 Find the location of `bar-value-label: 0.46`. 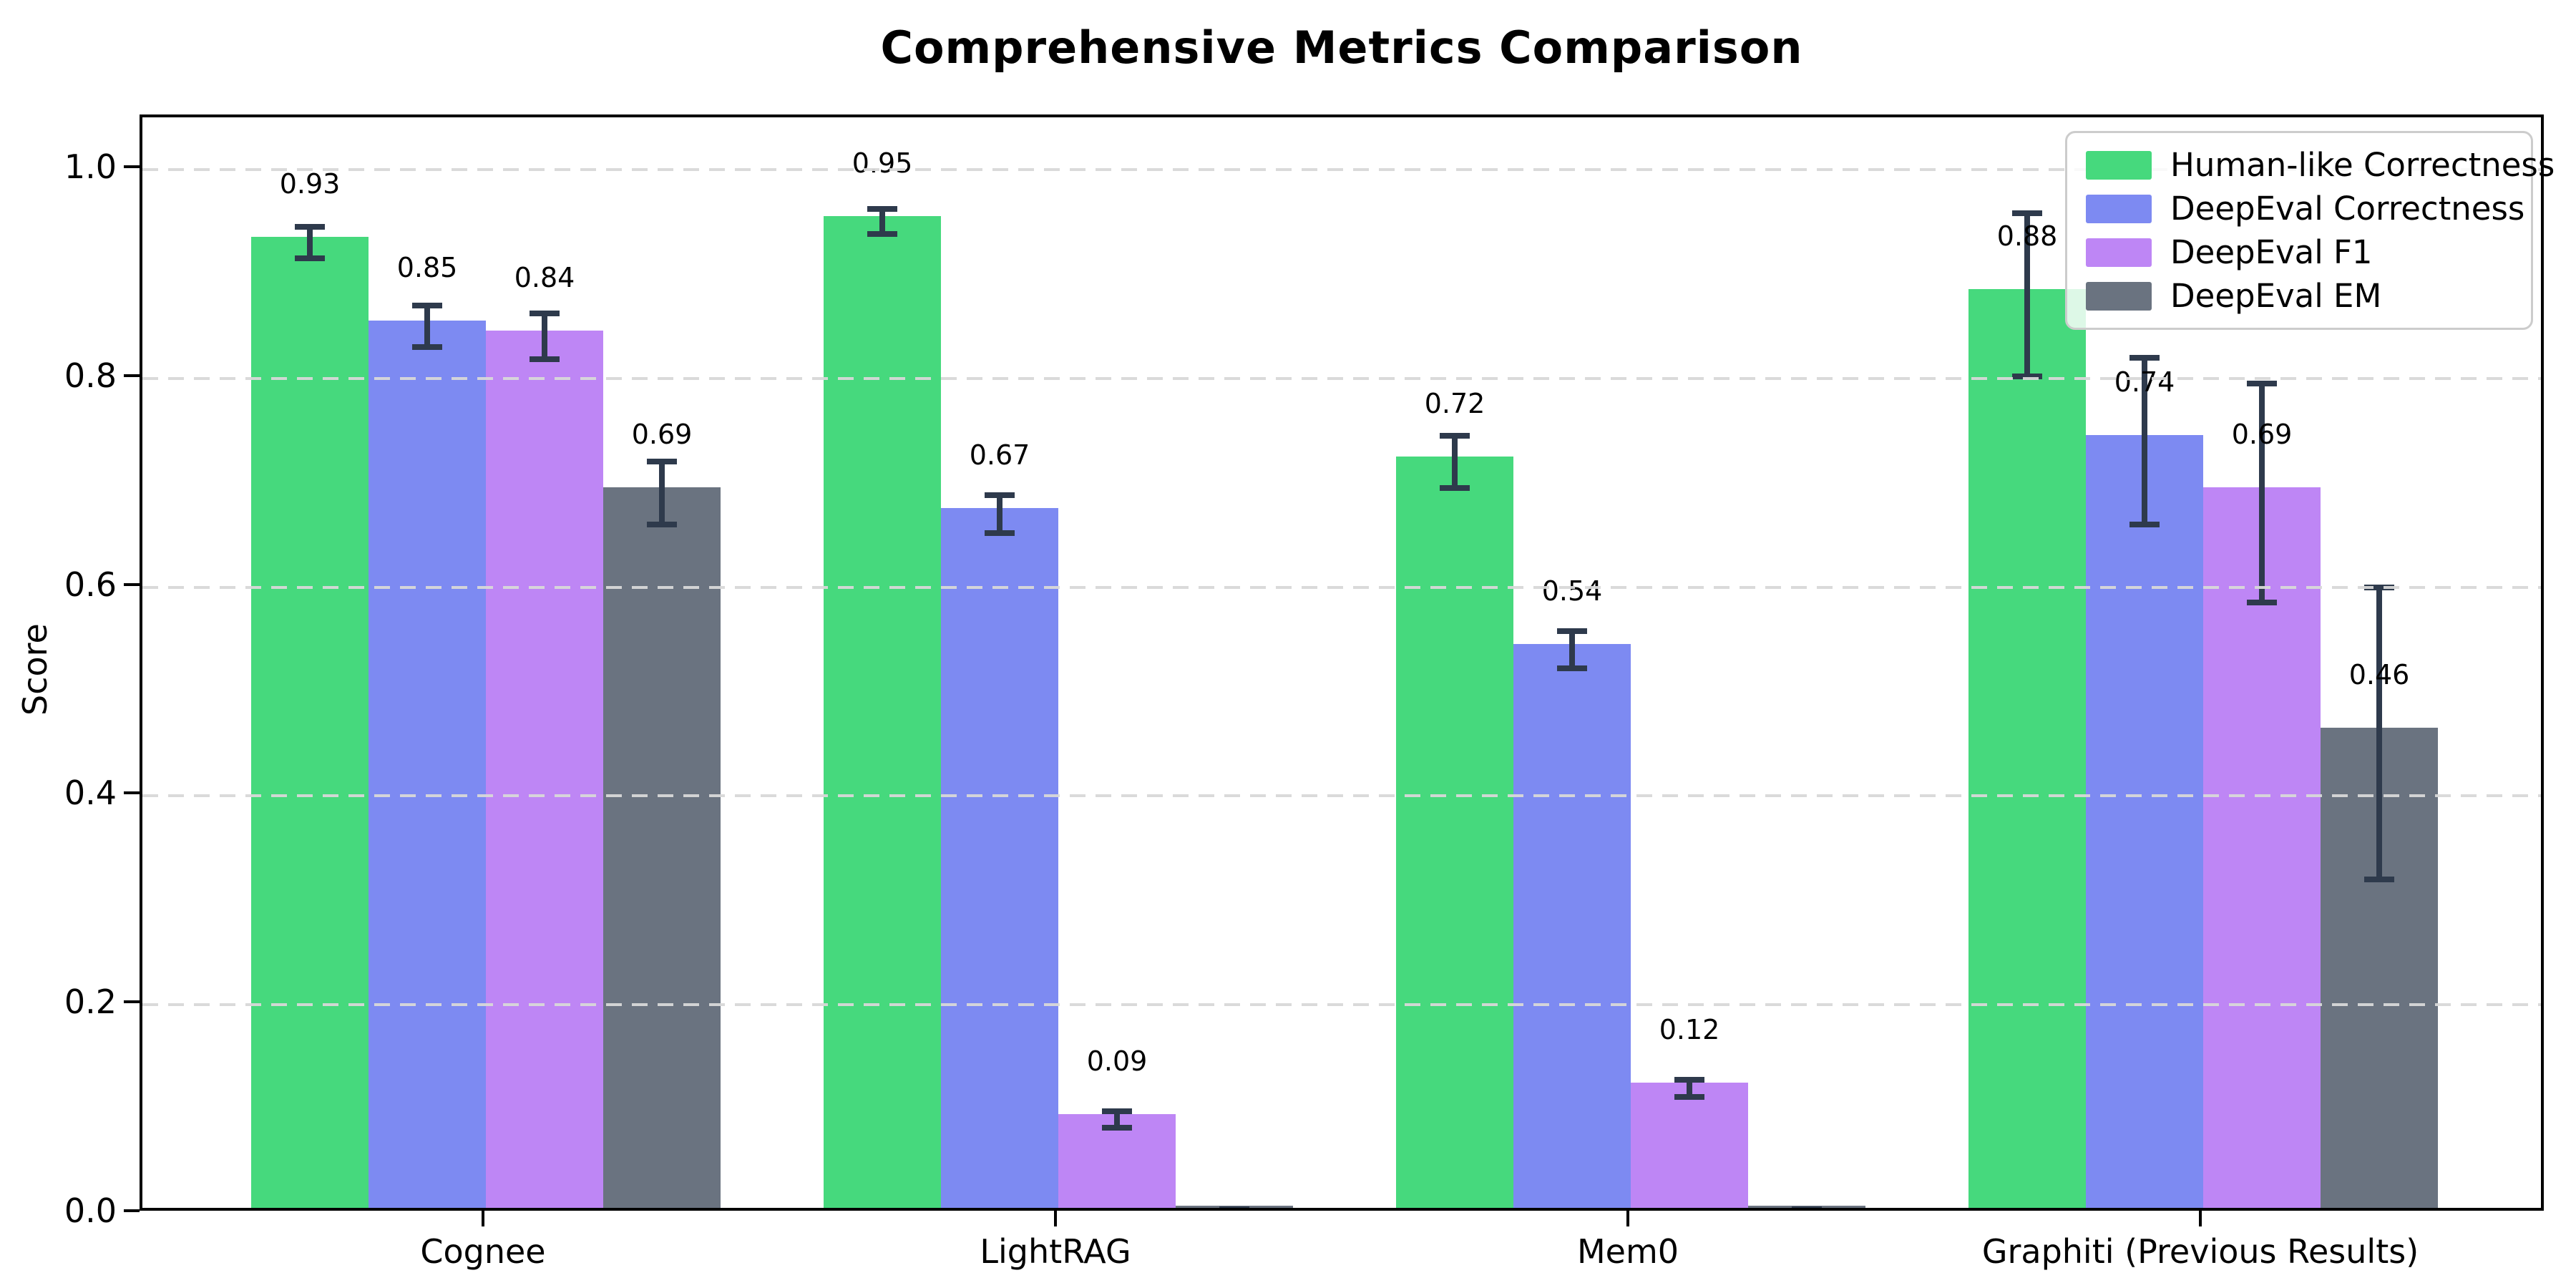

bar-value-label: 0.46 is located at coordinates (2379, 674).